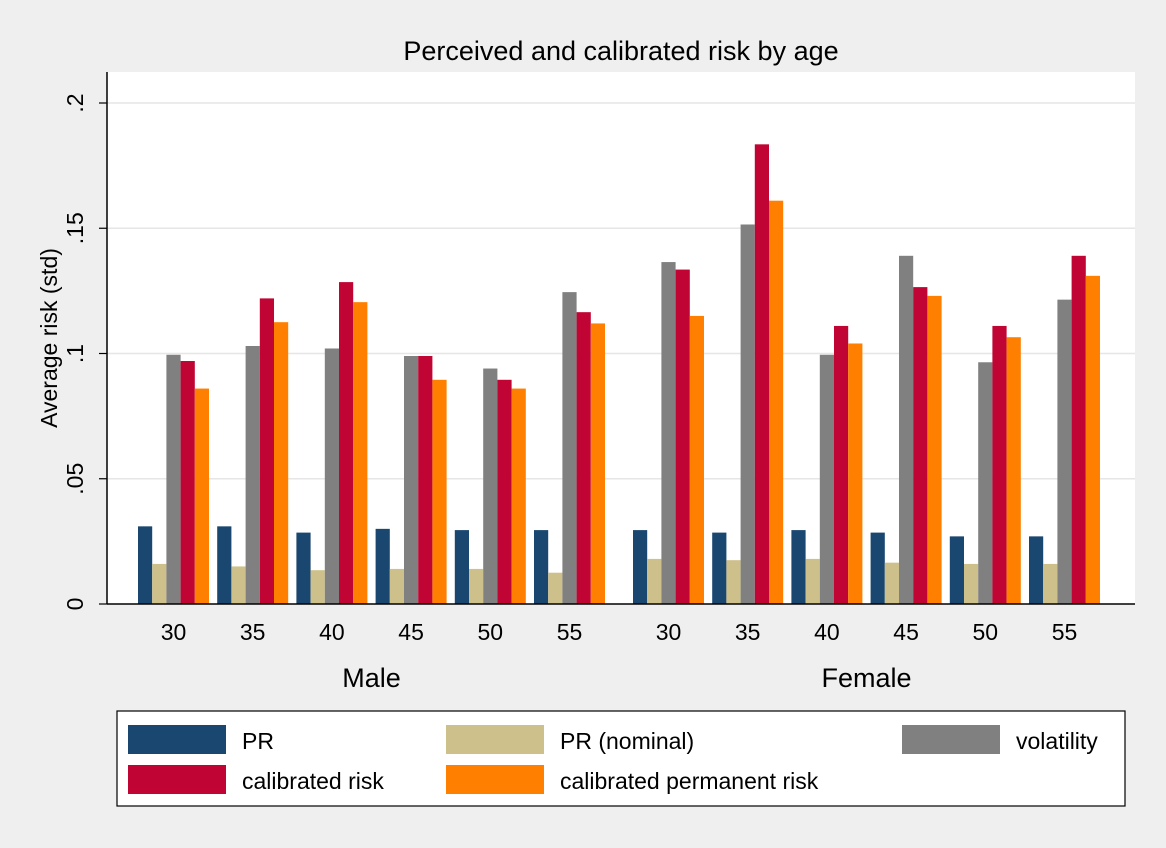 The width and height of the screenshot is (1166, 848). I want to click on chart-title: Perceived and calibrated risk by age, so click(620, 51).